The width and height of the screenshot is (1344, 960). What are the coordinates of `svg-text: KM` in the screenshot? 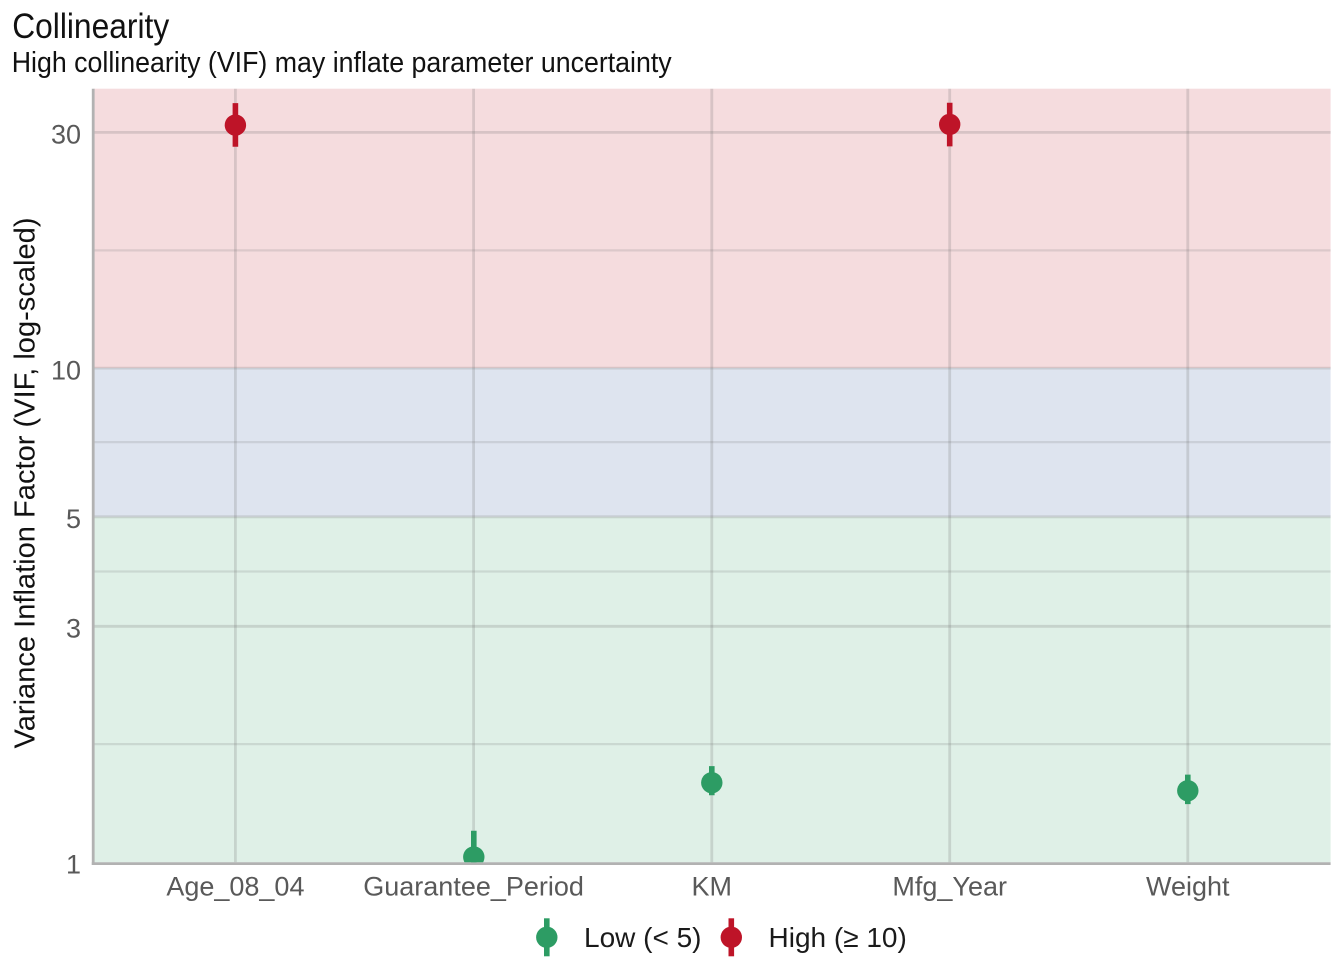 It's located at (712, 887).